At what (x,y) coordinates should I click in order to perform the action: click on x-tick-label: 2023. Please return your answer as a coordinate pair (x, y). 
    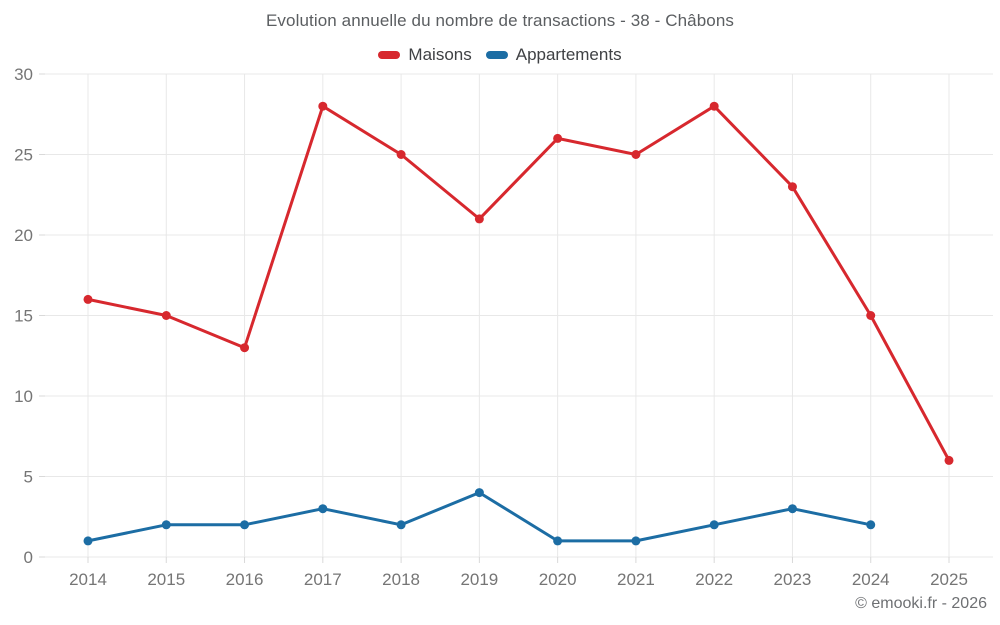
    Looking at the image, I should click on (793, 579).